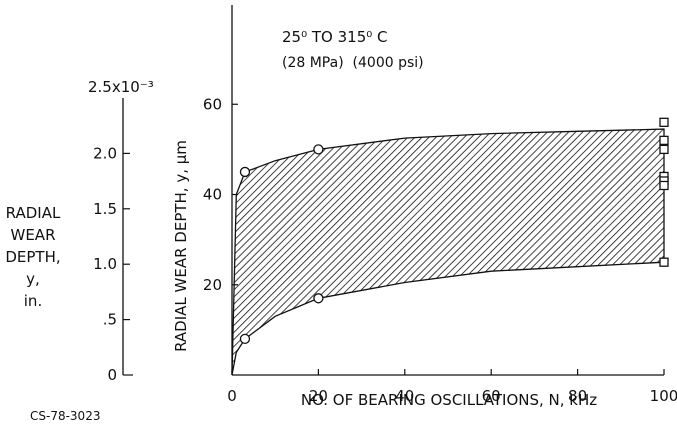  I want to click on secondary-axis-title-line: y,, so click(33, 279).